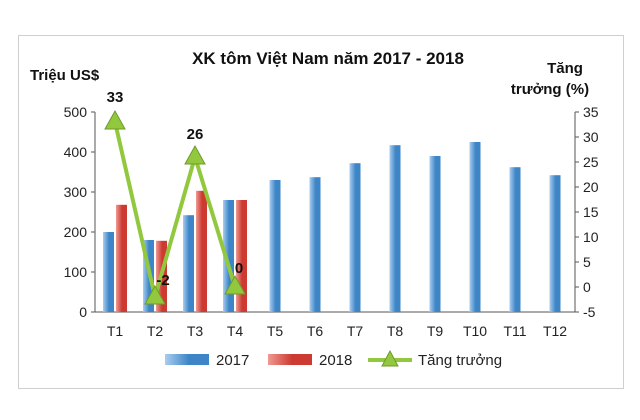 The height and width of the screenshot is (420, 640). I want to click on growth-data-label: -2, so click(162, 280).